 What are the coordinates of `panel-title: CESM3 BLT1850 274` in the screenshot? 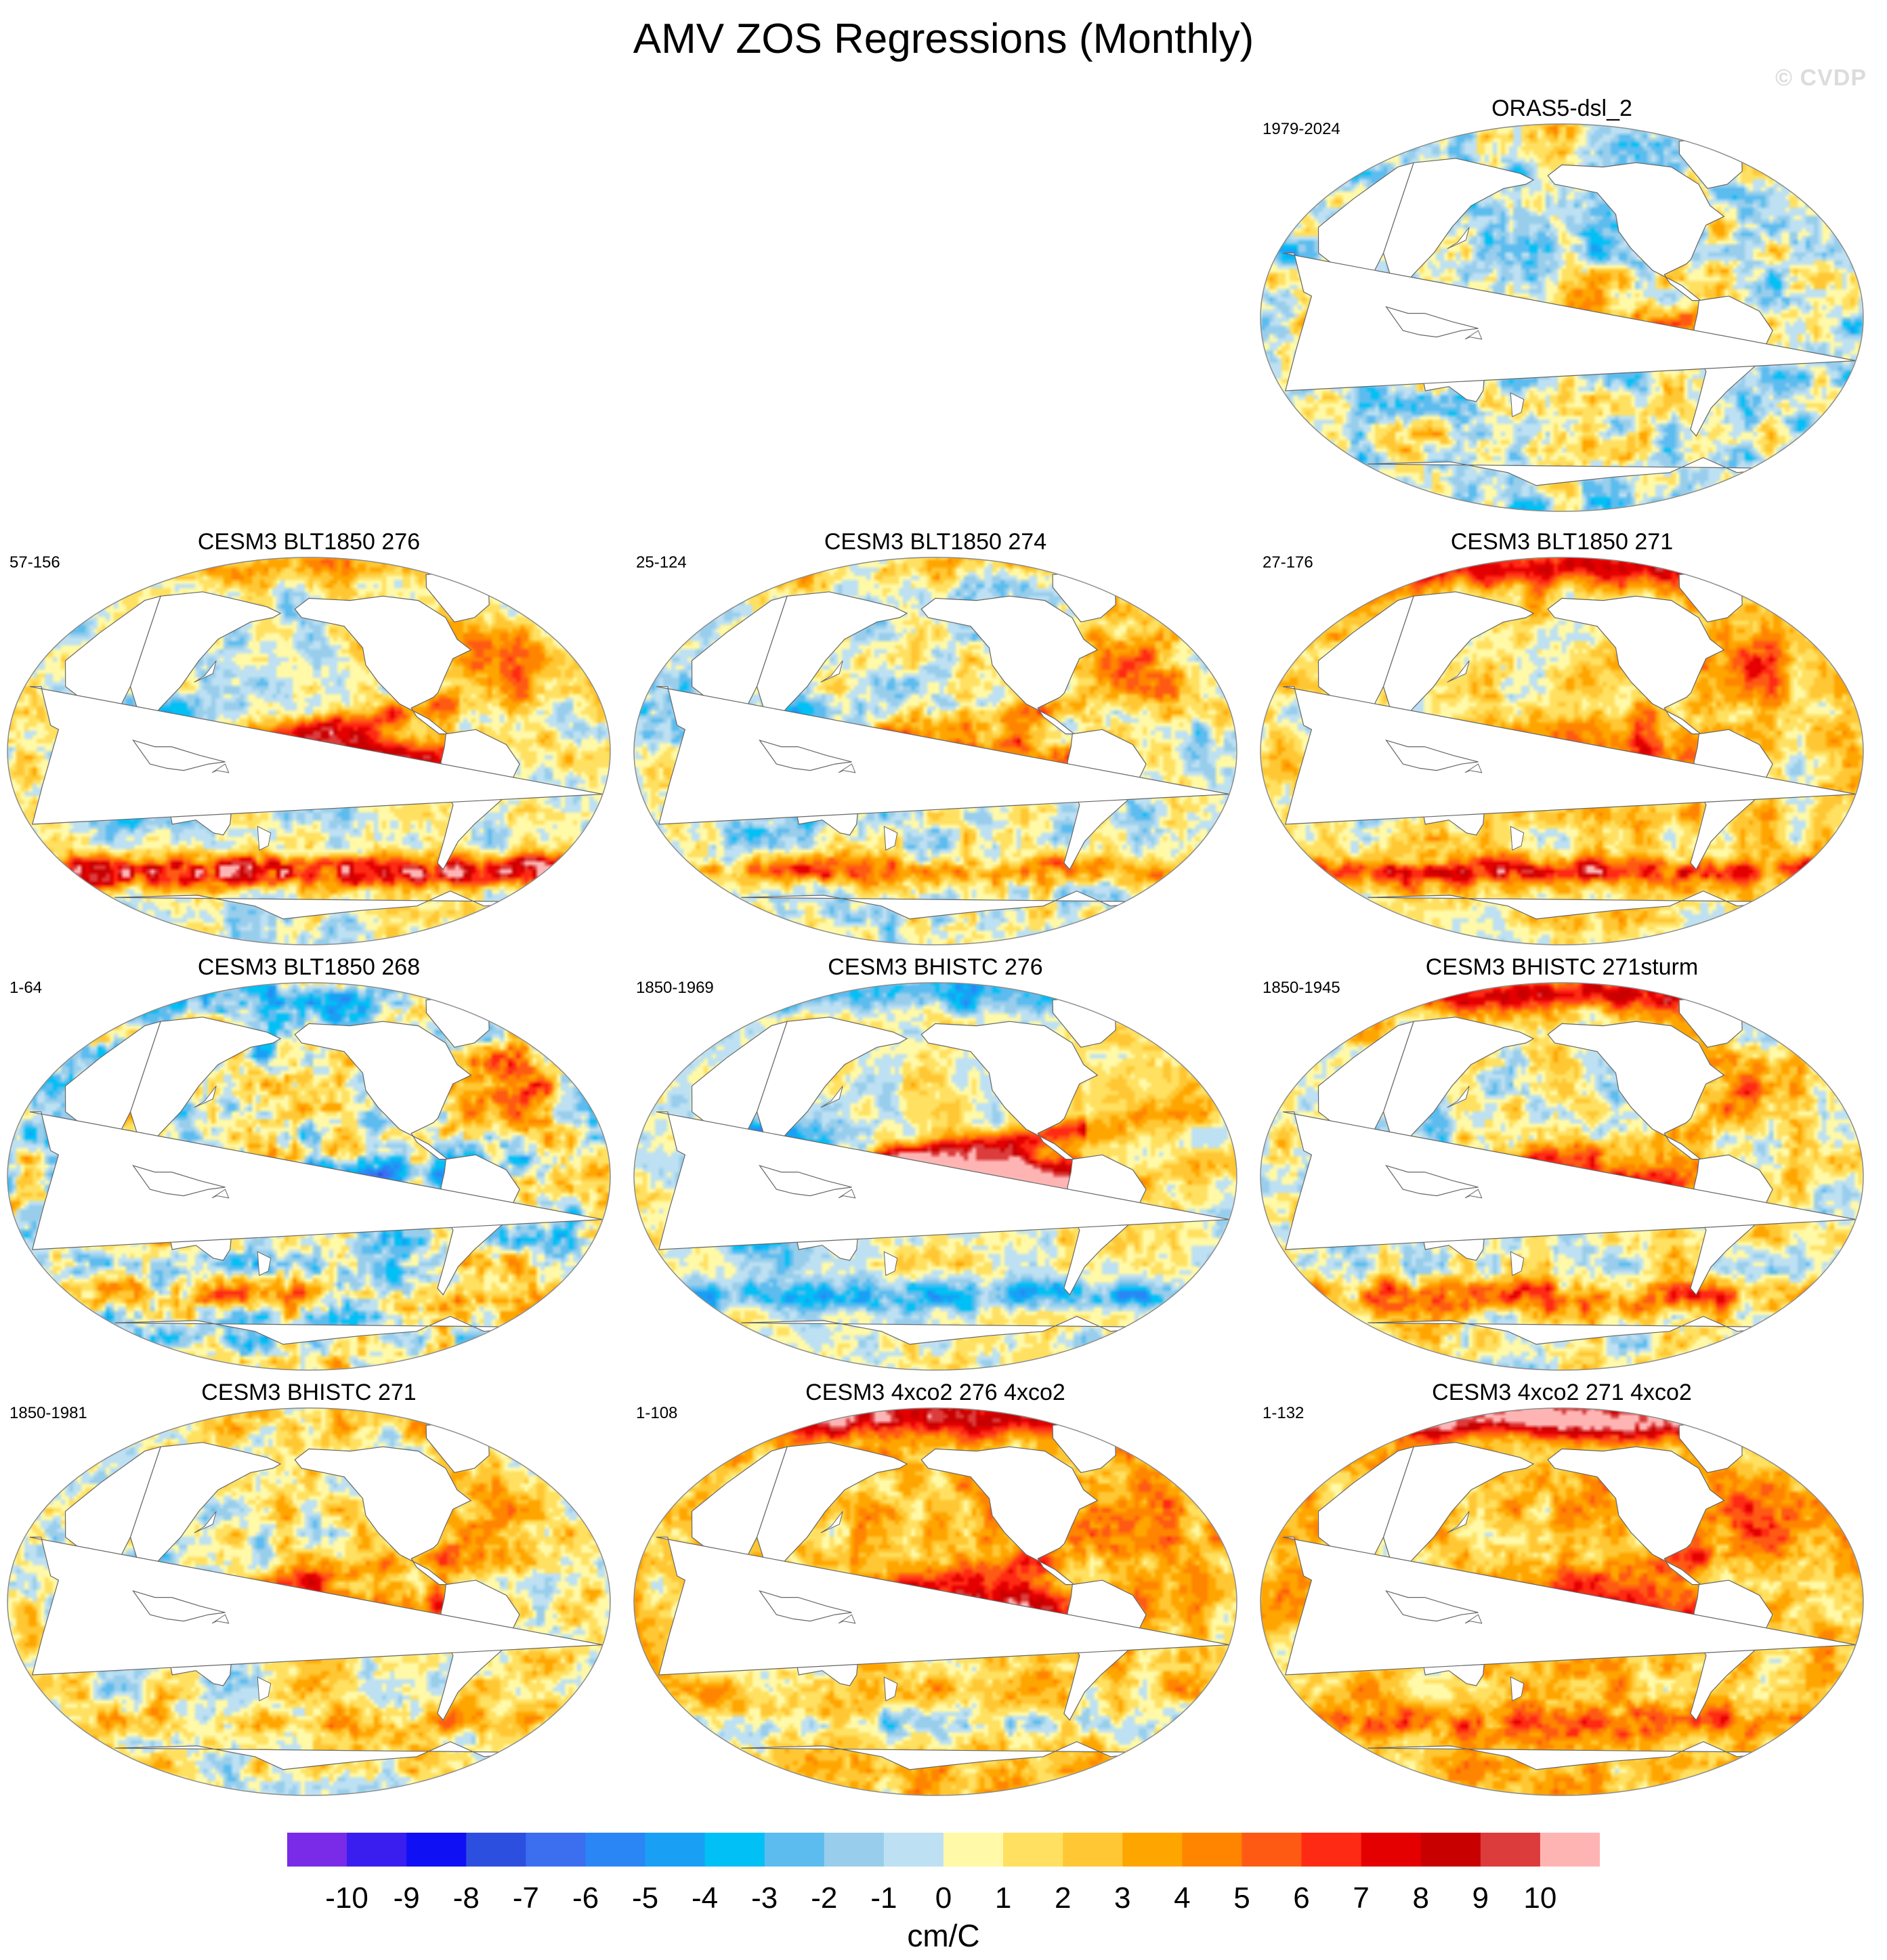 It's located at (935, 542).